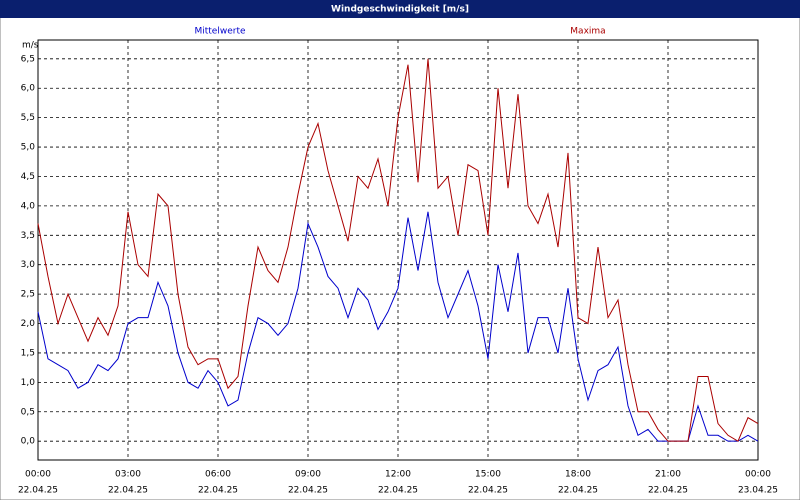 This screenshot has width=800, height=500. I want to click on x-tick-date: 23.04.25, so click(758, 491).